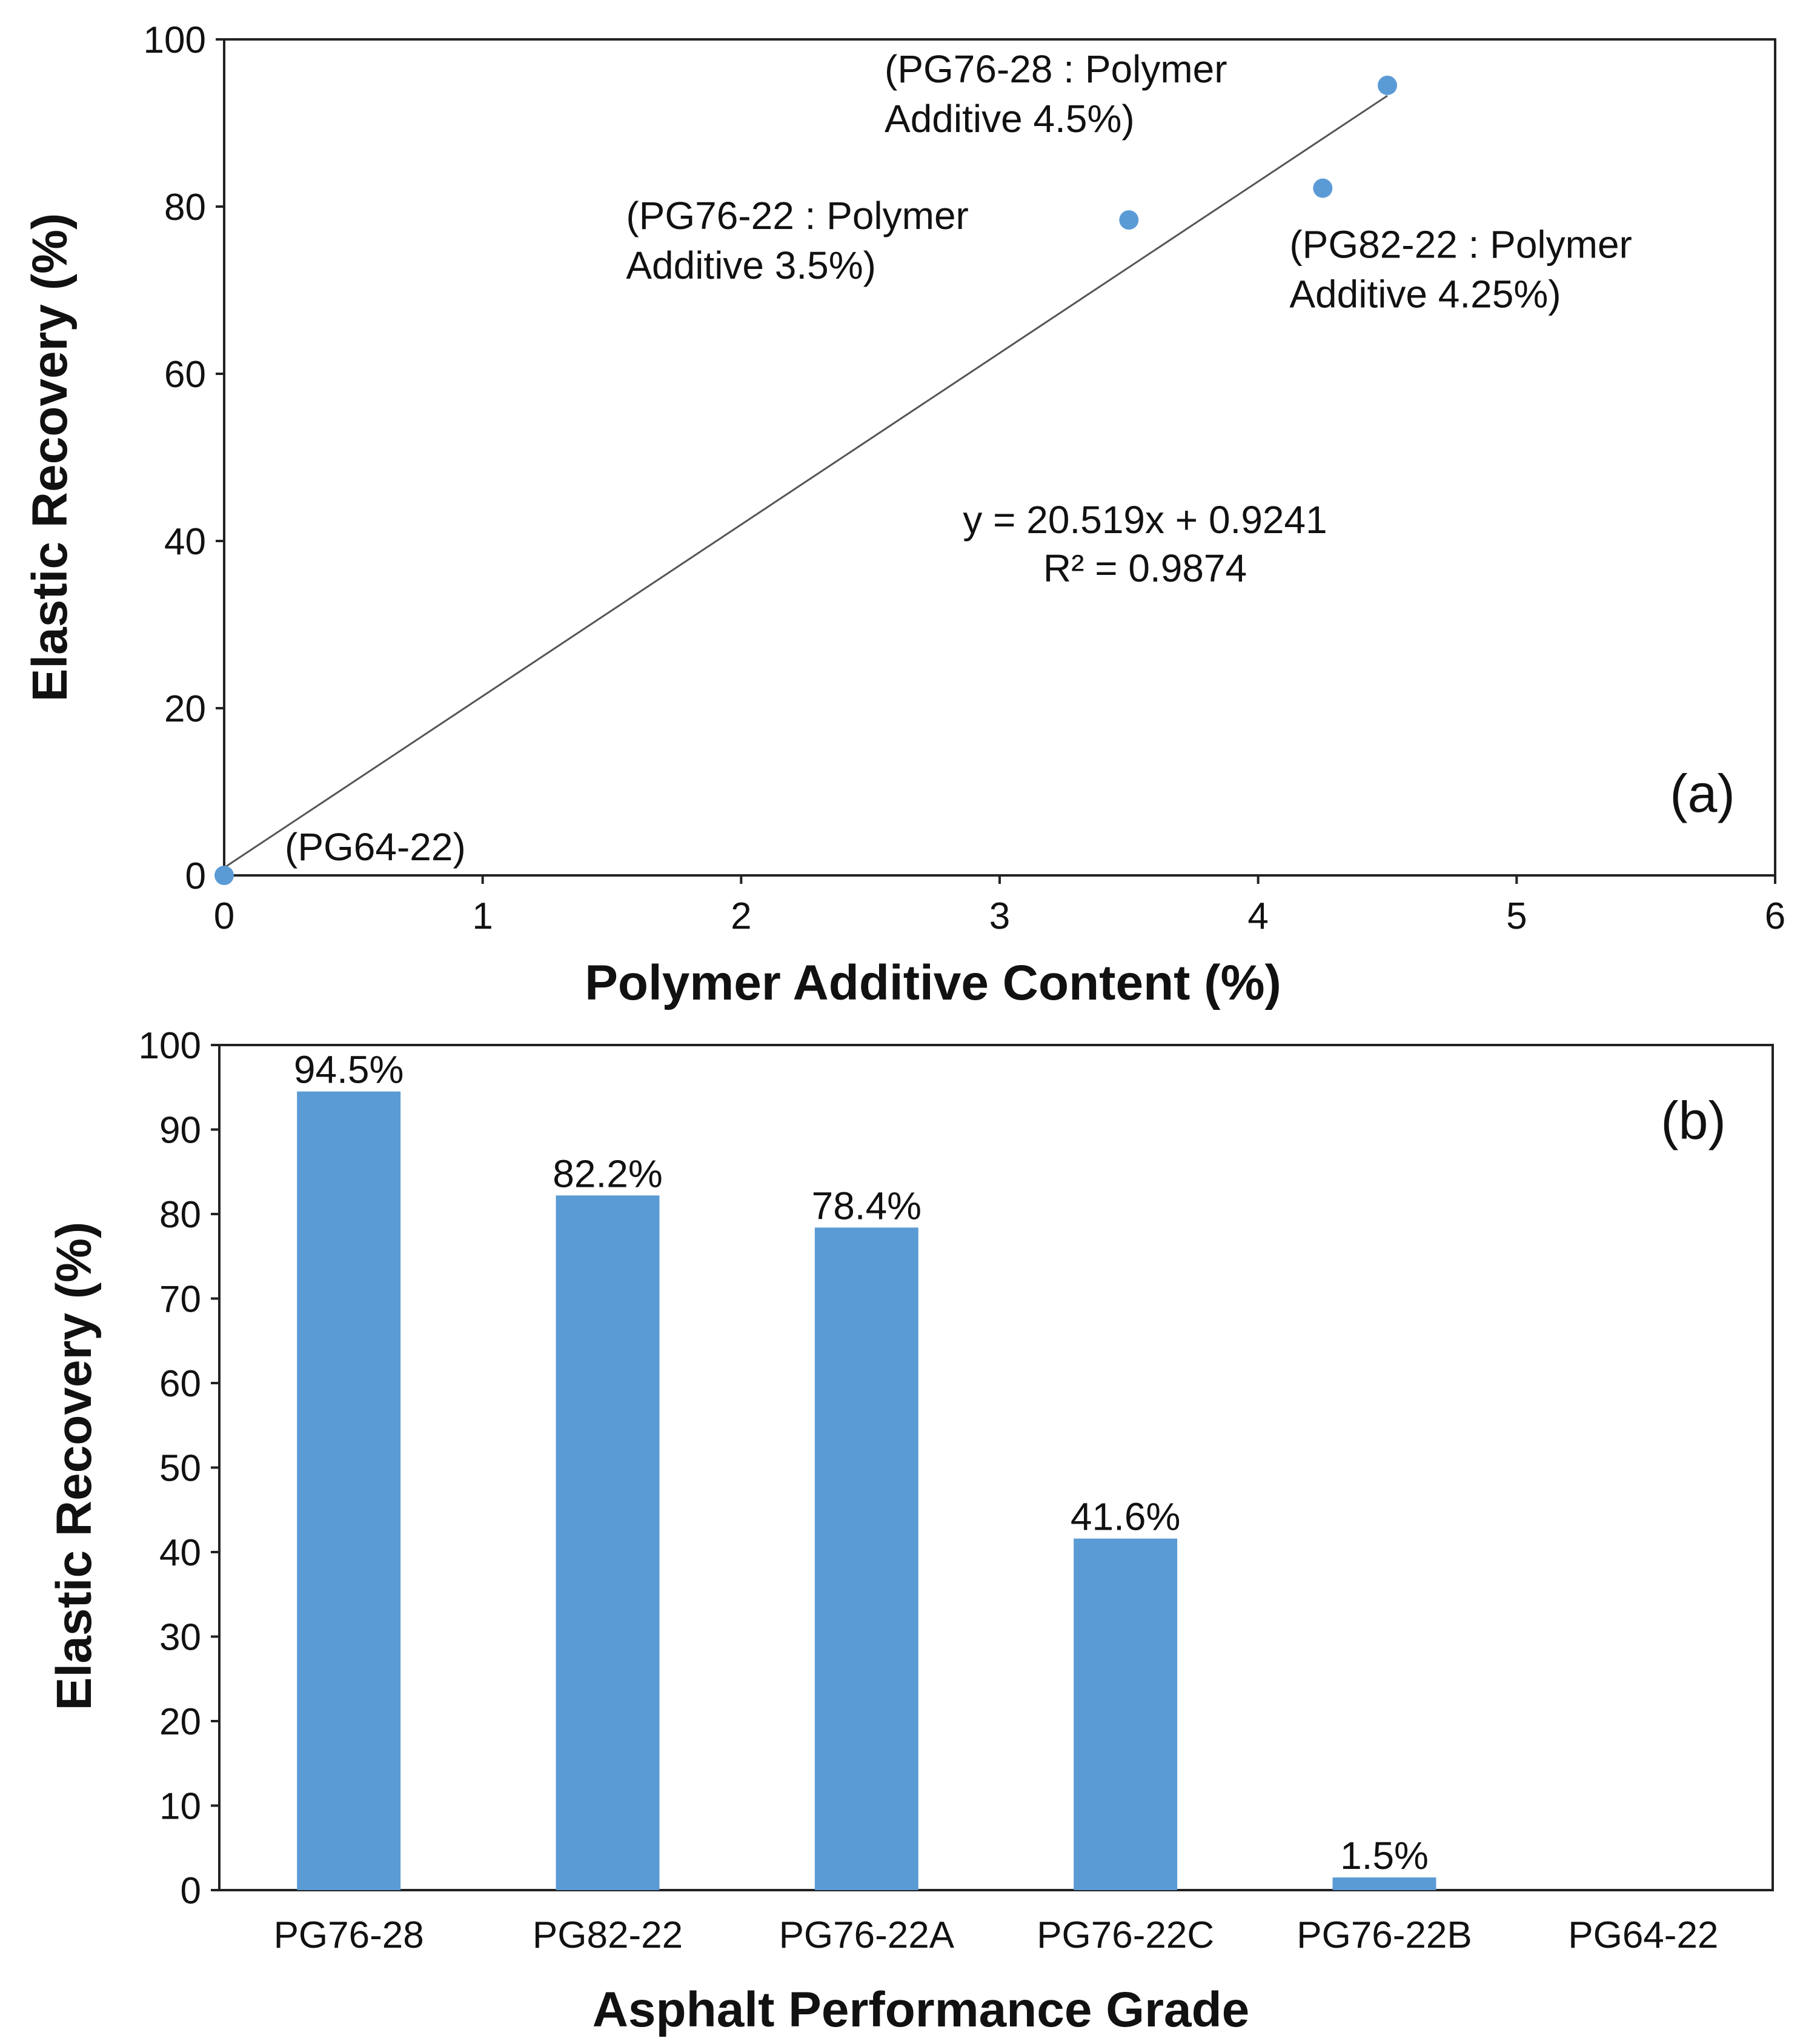  Describe the element at coordinates (180, 1722) in the screenshot. I see `y-tick-label-b: 20` at that location.